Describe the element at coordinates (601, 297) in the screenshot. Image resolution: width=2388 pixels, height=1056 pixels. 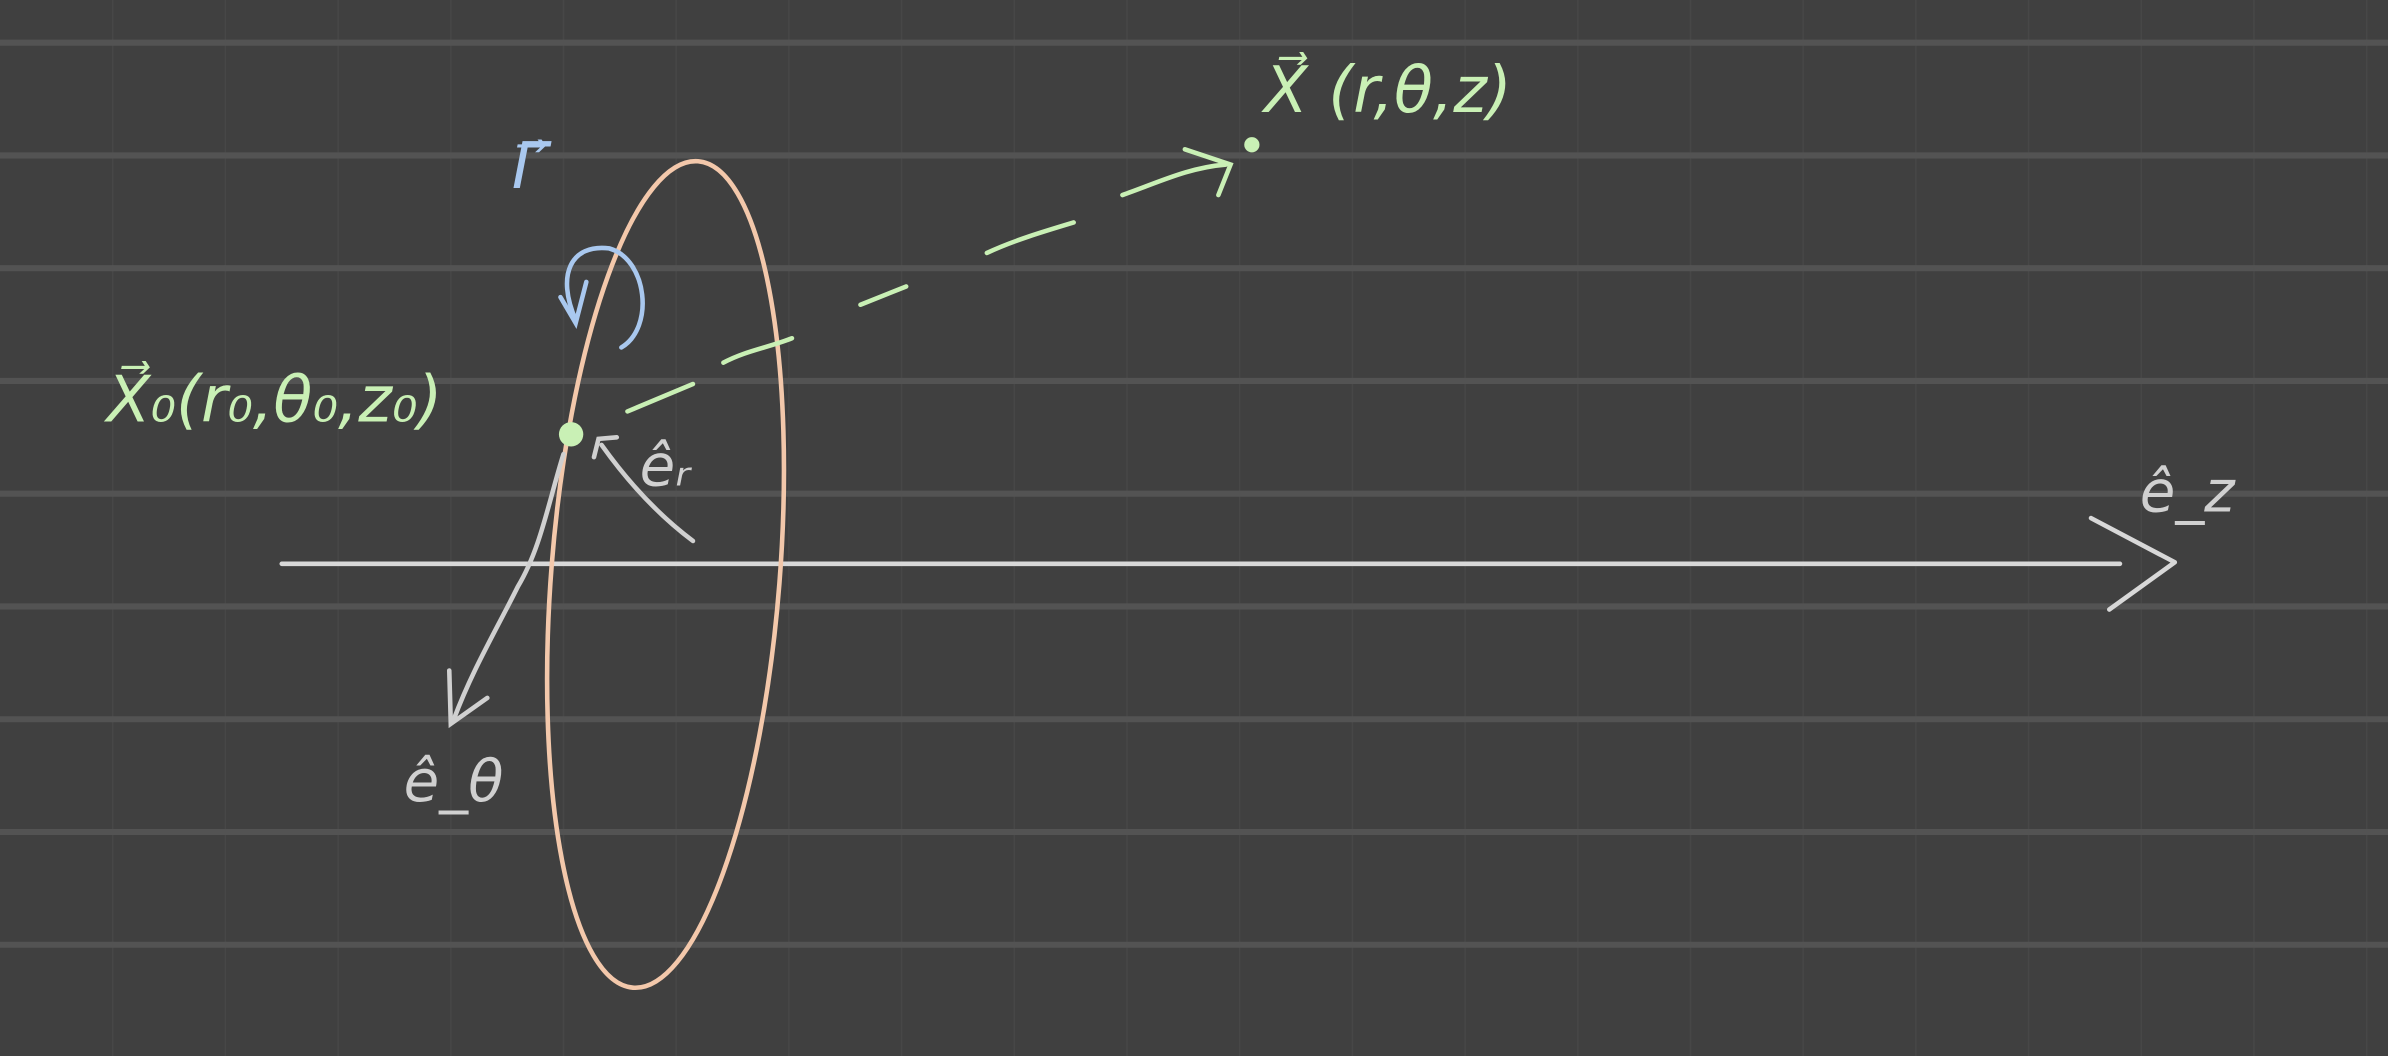
I see `circulation-arrow` at that location.